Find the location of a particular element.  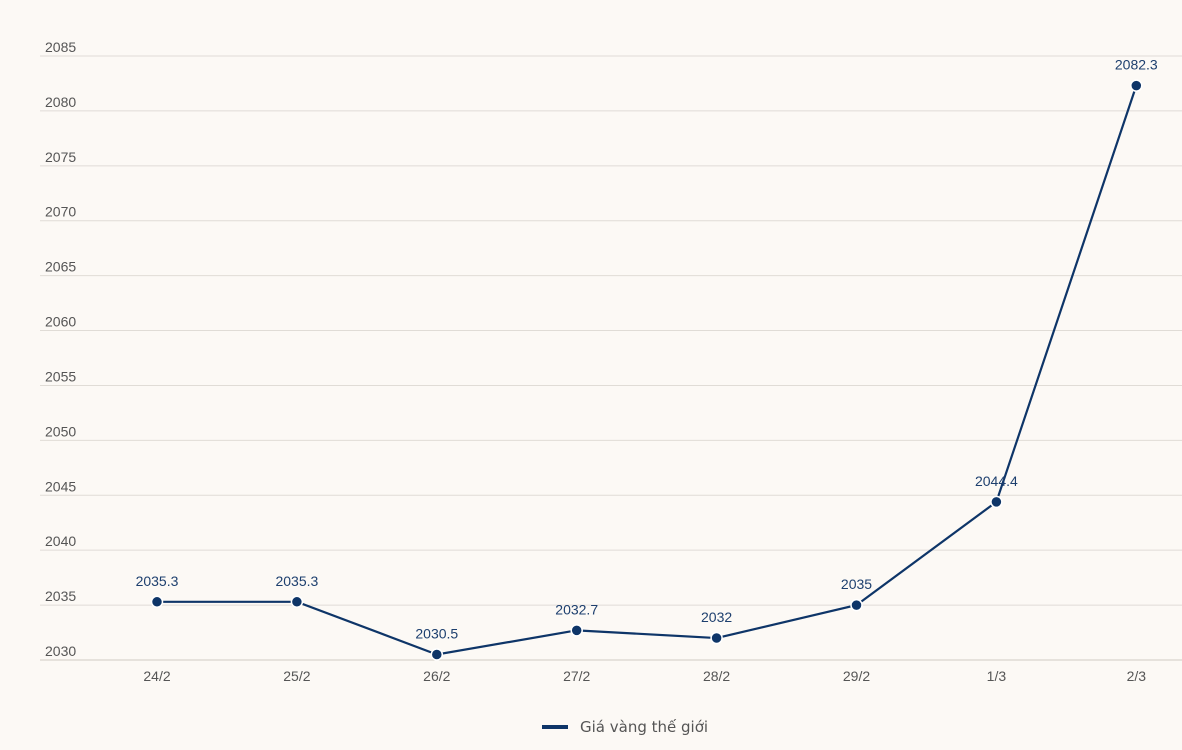

y-tick-label: 2060 is located at coordinates (60, 322).